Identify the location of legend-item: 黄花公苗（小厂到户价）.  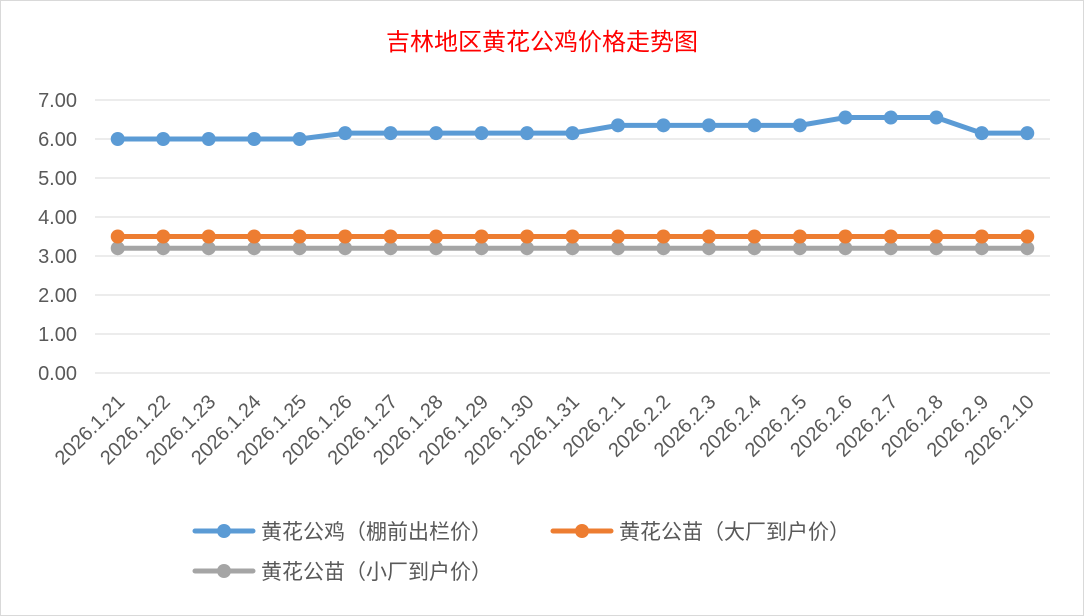
(342, 572).